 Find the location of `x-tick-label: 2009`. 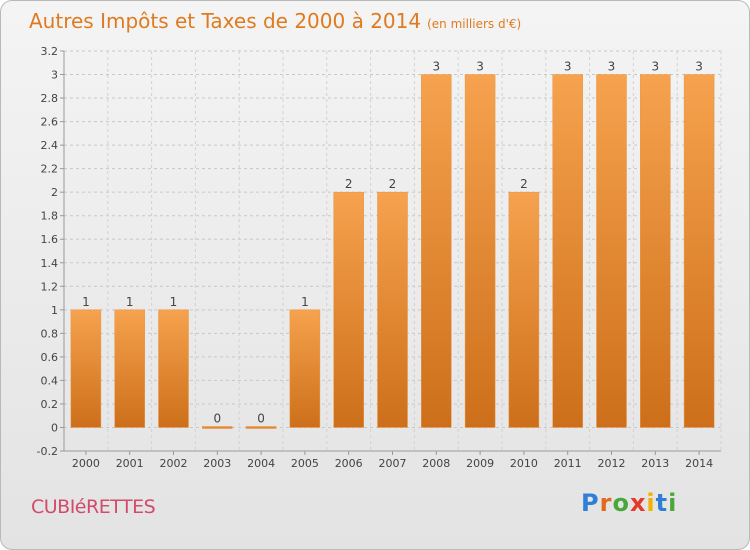

x-tick-label: 2009 is located at coordinates (480, 463).